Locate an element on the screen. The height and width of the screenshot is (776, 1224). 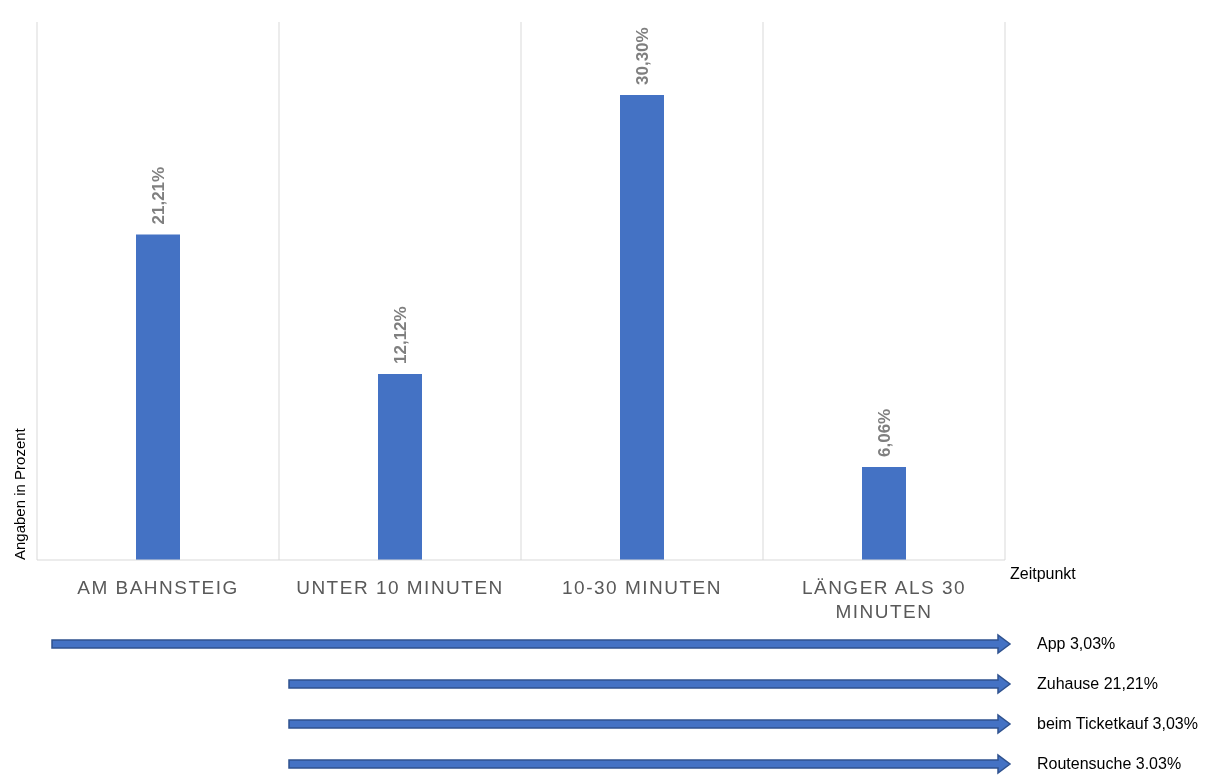
text: Zuhause 21,21% is located at coordinates (1097, 683).